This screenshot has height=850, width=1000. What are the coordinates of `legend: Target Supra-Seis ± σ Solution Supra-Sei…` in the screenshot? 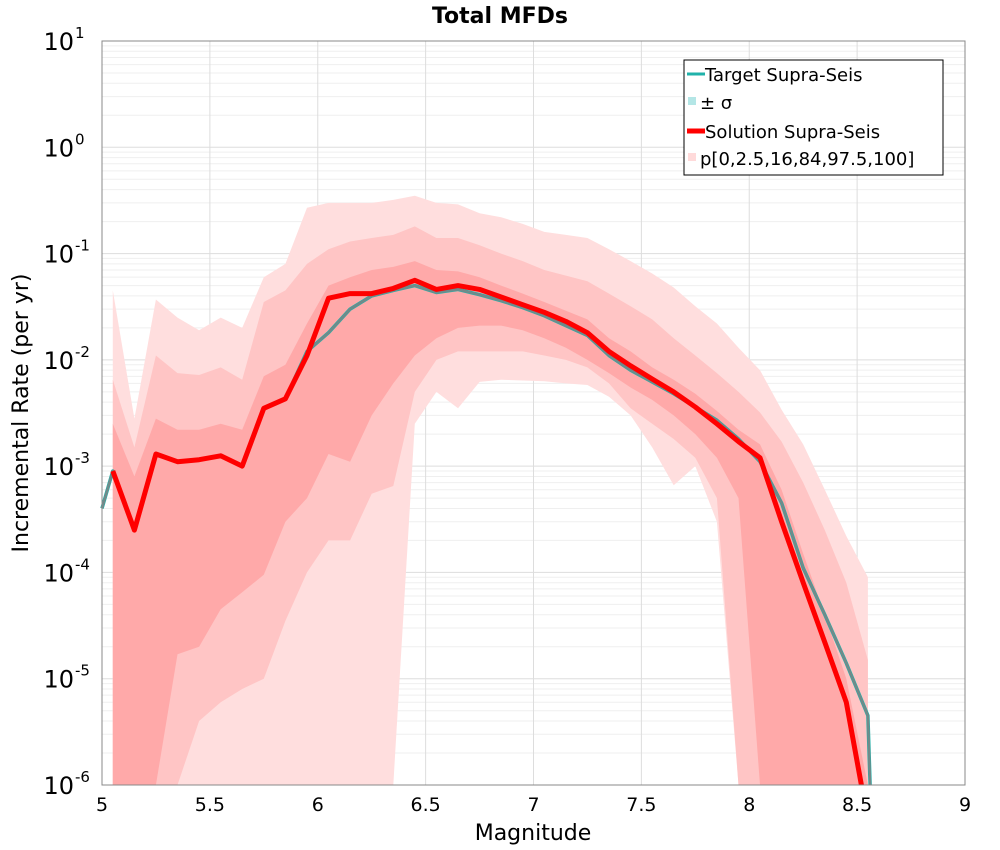 It's located at (813, 117).